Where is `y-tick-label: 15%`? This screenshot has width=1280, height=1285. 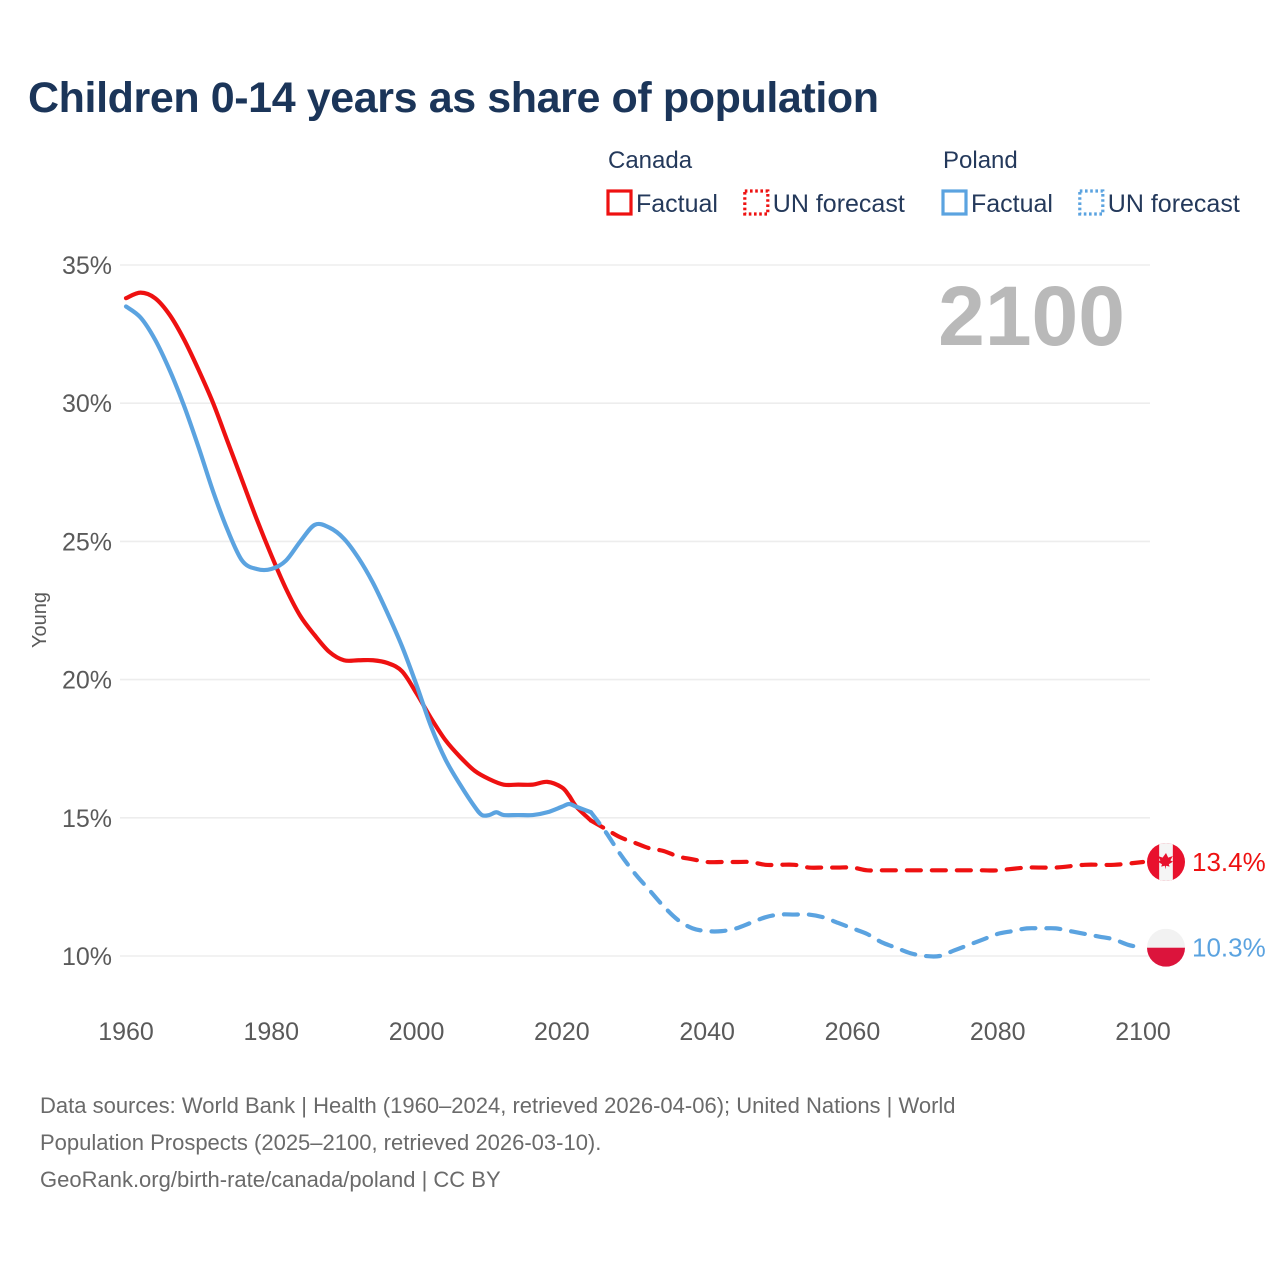 y-tick-label: 15% is located at coordinates (87, 819).